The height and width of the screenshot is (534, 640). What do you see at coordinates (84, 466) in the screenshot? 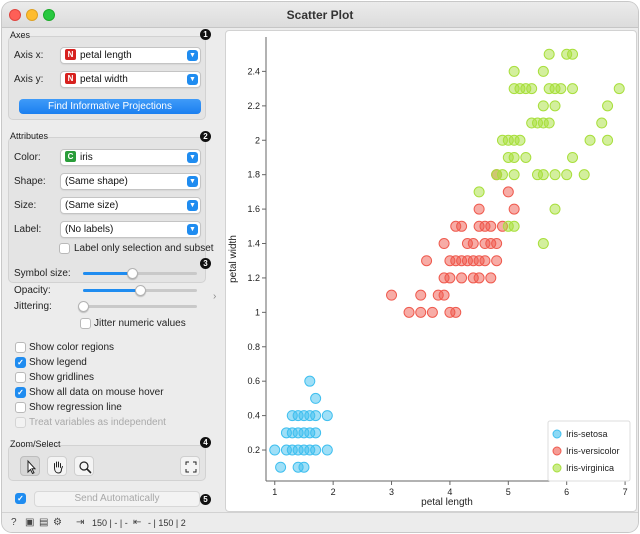
I see `zoom-tool-button` at bounding box center [84, 466].